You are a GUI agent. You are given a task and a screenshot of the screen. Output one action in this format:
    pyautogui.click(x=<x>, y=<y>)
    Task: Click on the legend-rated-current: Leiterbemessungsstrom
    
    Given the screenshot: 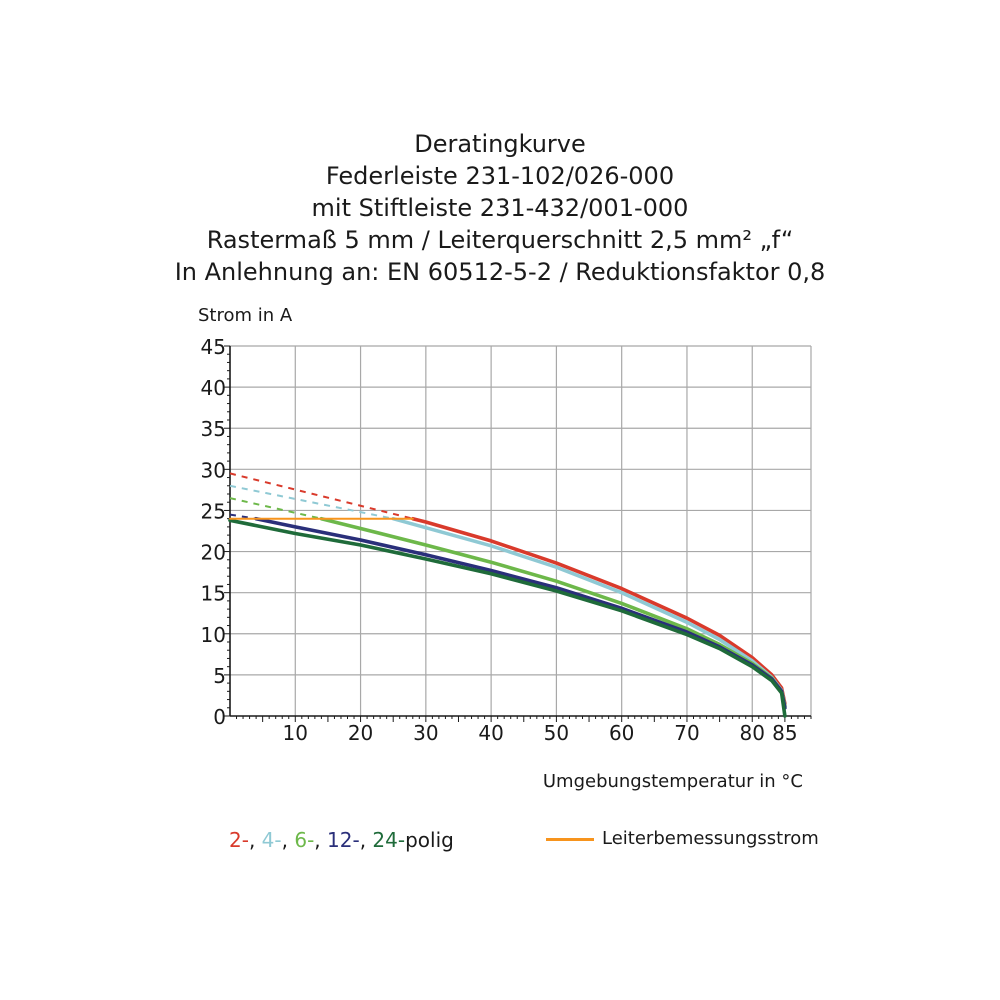 What is the action you would take?
    pyautogui.click(x=682, y=838)
    